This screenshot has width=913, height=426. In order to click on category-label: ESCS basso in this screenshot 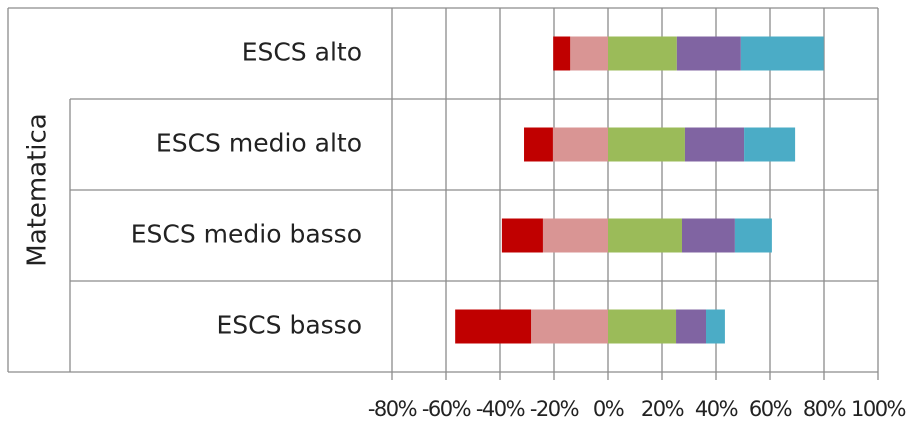, I will do `click(289, 325)`.